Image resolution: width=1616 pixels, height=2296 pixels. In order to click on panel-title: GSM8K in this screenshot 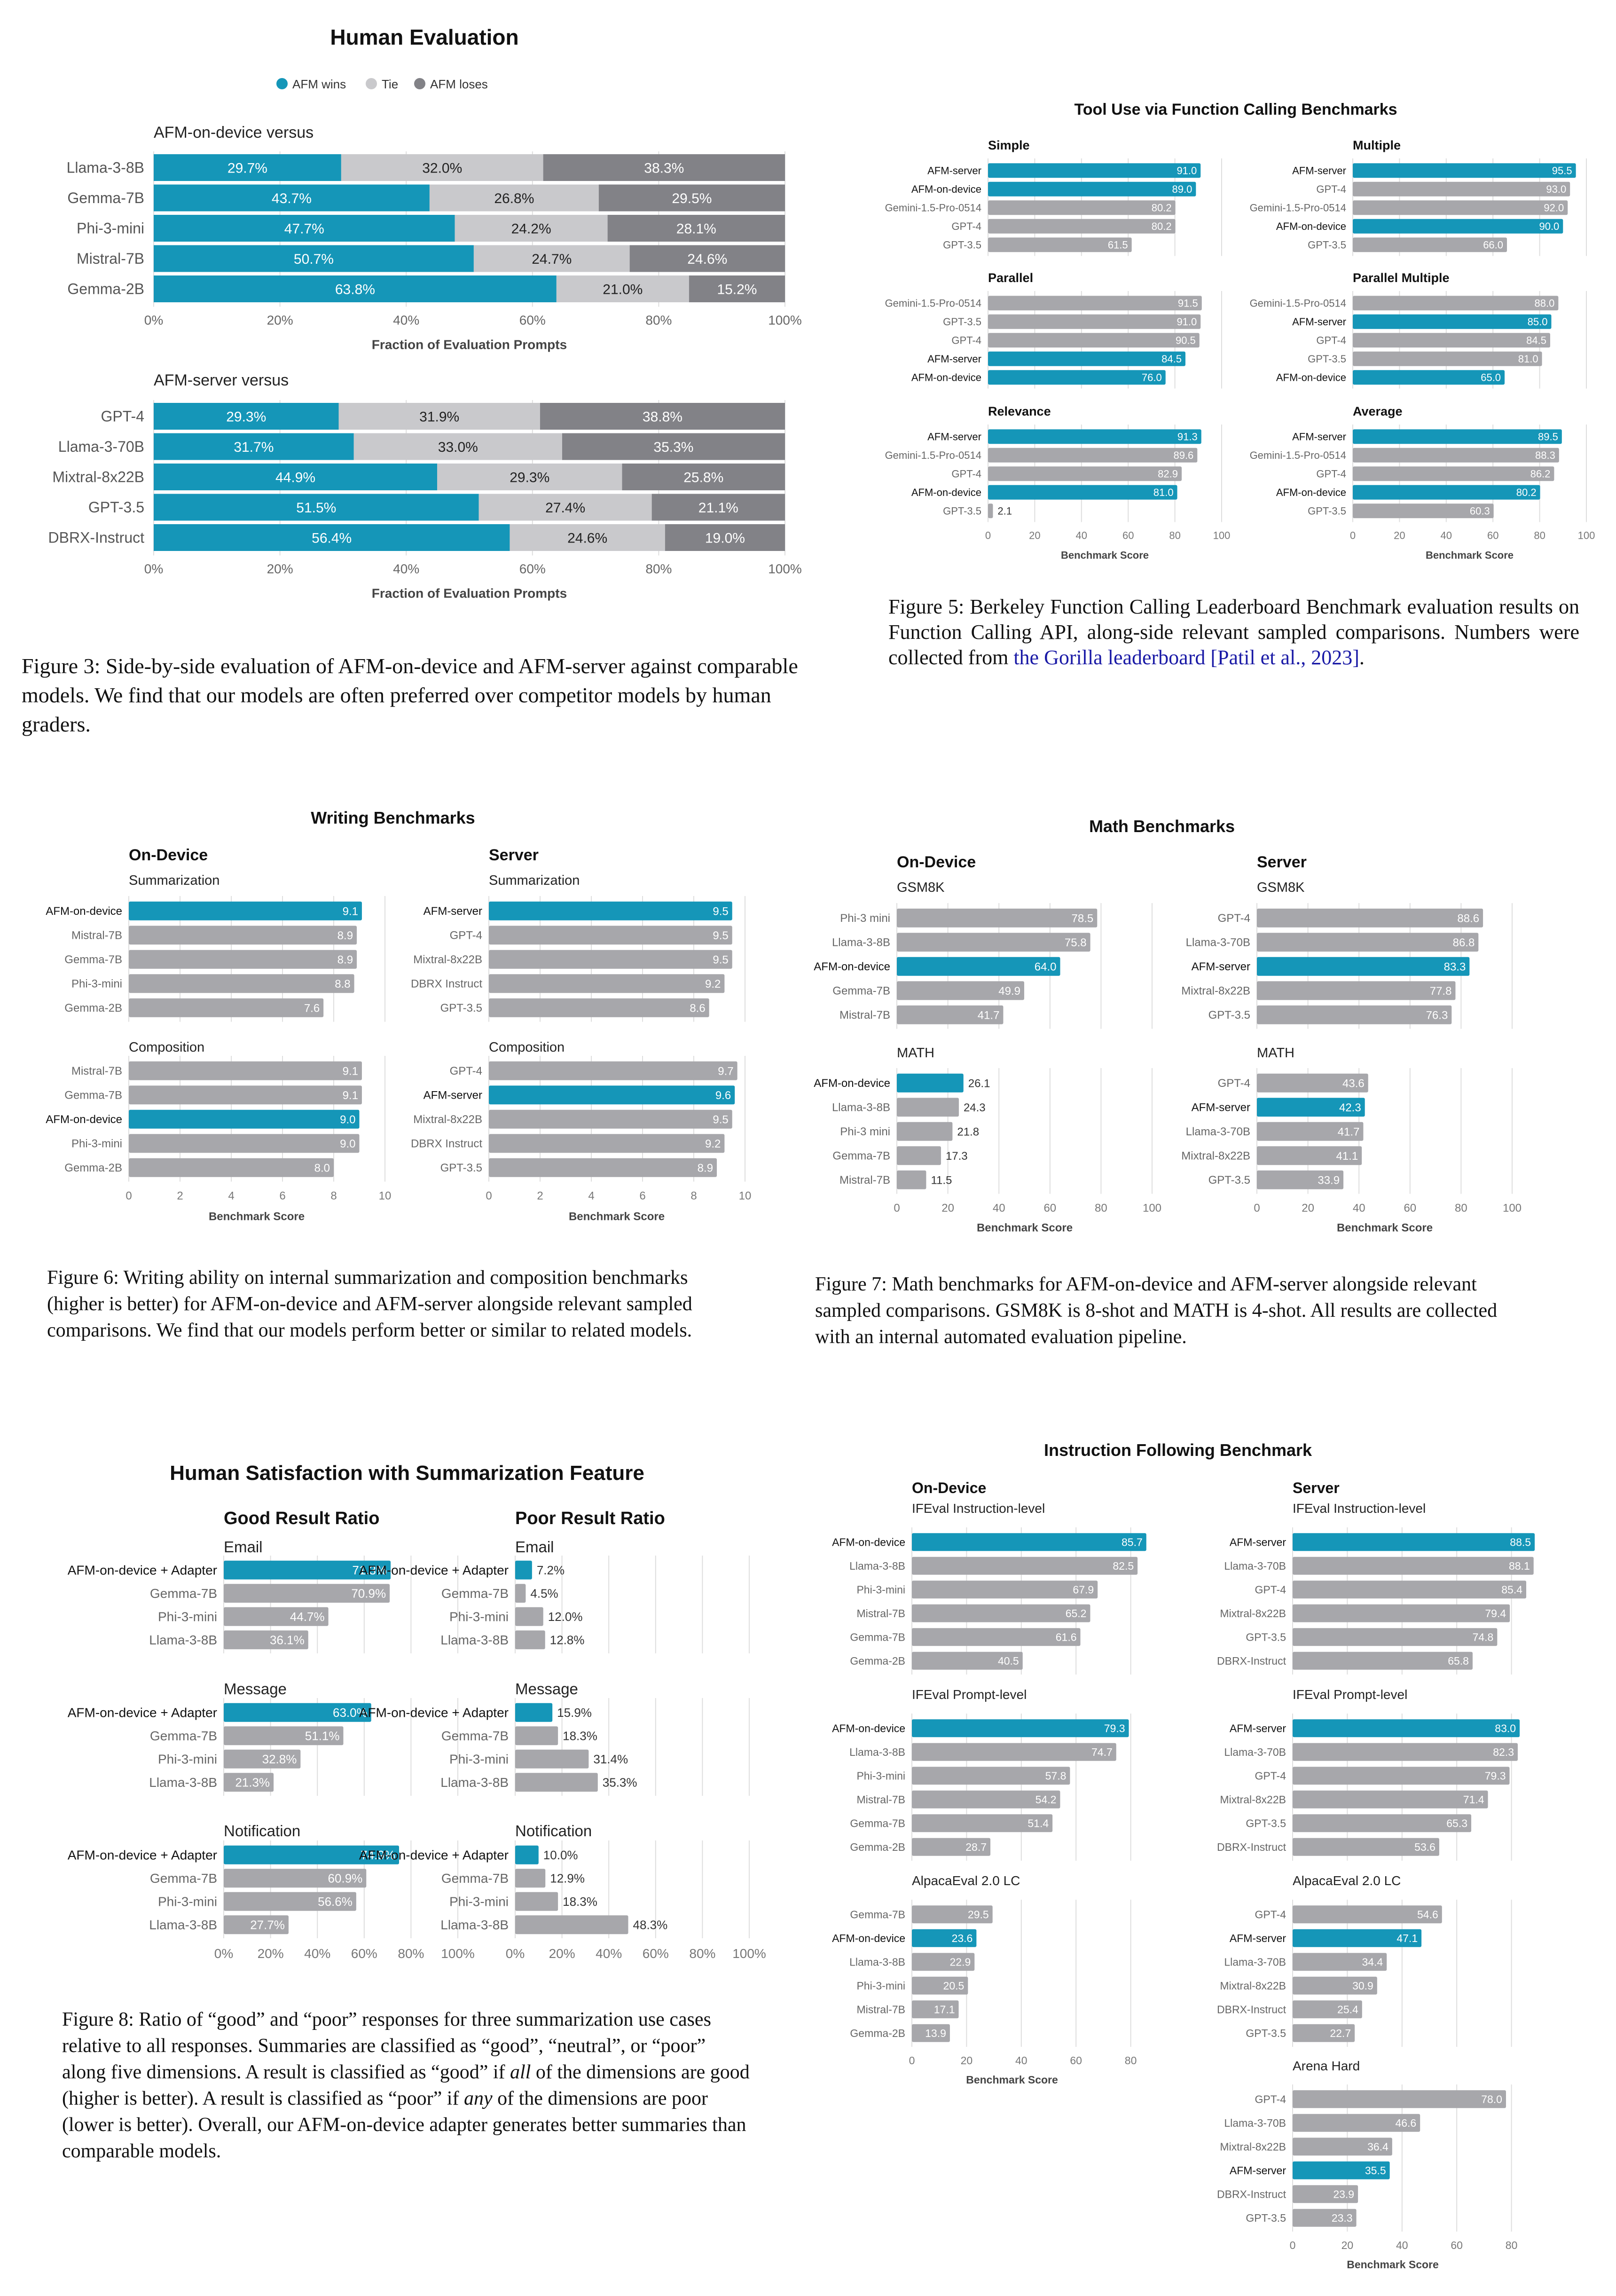, I will do `click(1281, 887)`.